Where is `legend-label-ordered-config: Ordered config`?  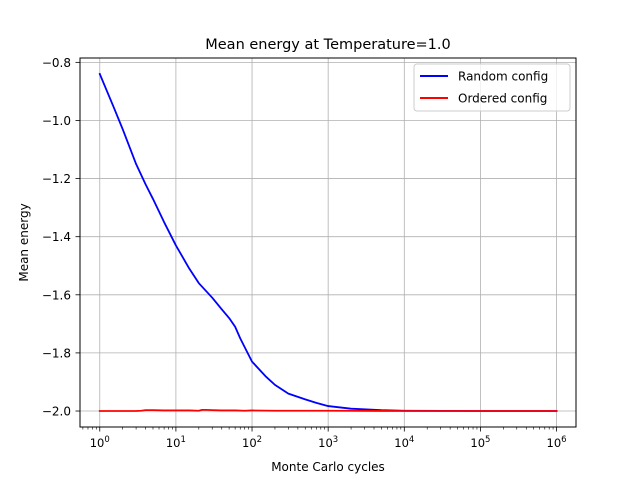 legend-label-ordered-config: Ordered config is located at coordinates (502, 99).